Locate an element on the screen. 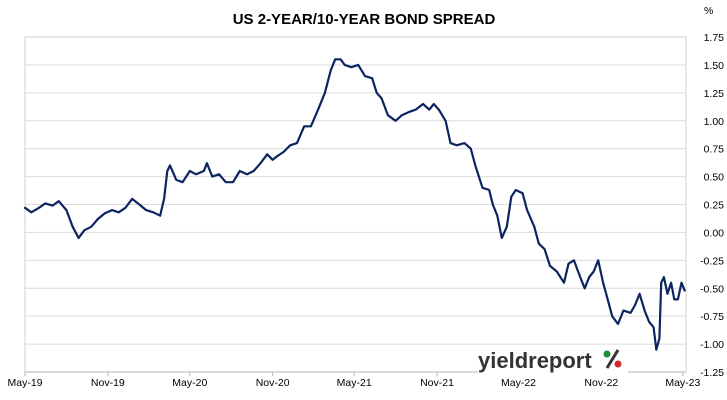 This screenshot has height=400, width=727. y-tick-label: 0.75 is located at coordinates (714, 150).